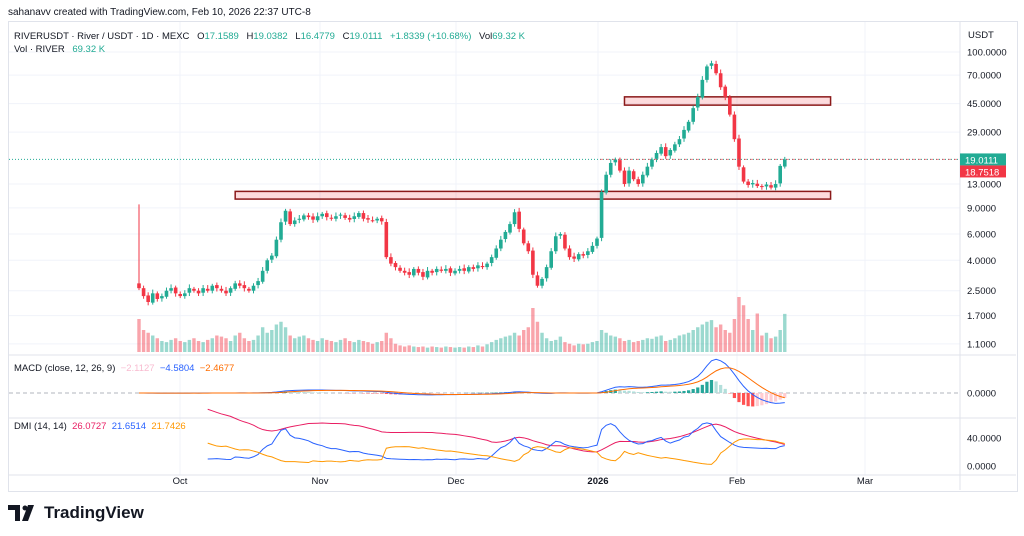  I want to click on volume-legend-label: Vol · RIVER, so click(39, 49).